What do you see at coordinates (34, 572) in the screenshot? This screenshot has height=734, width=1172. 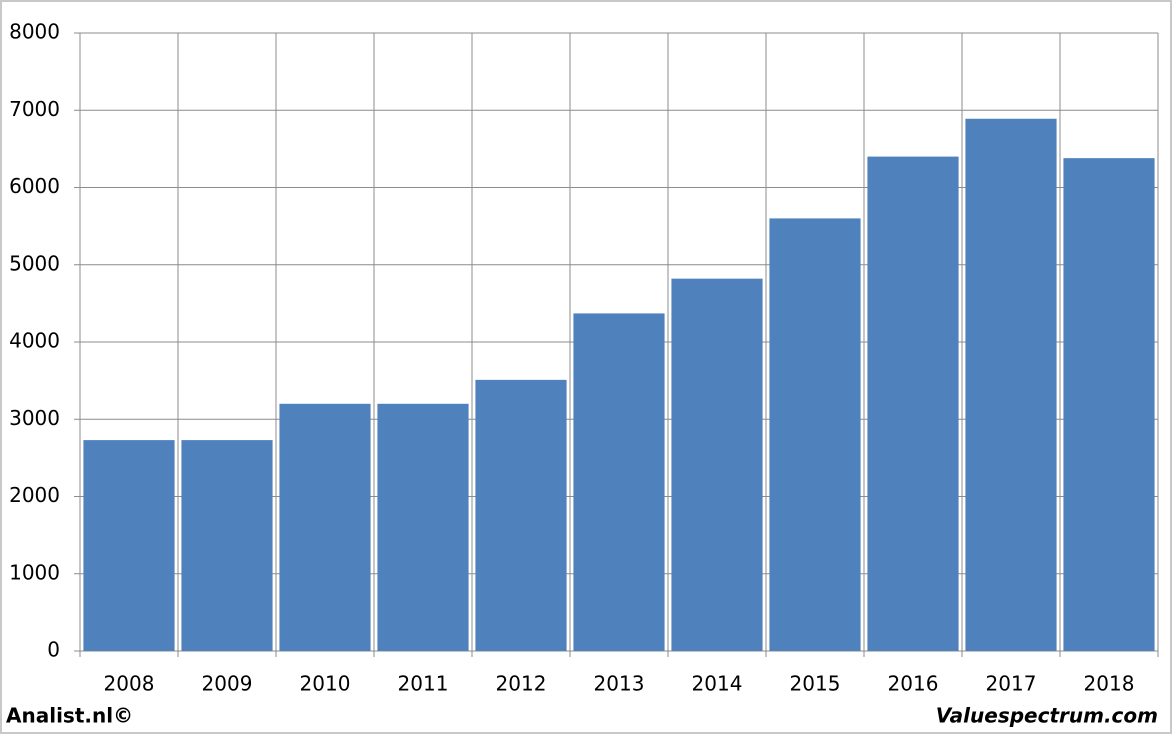 I see `y-tick-label: 1000` at bounding box center [34, 572].